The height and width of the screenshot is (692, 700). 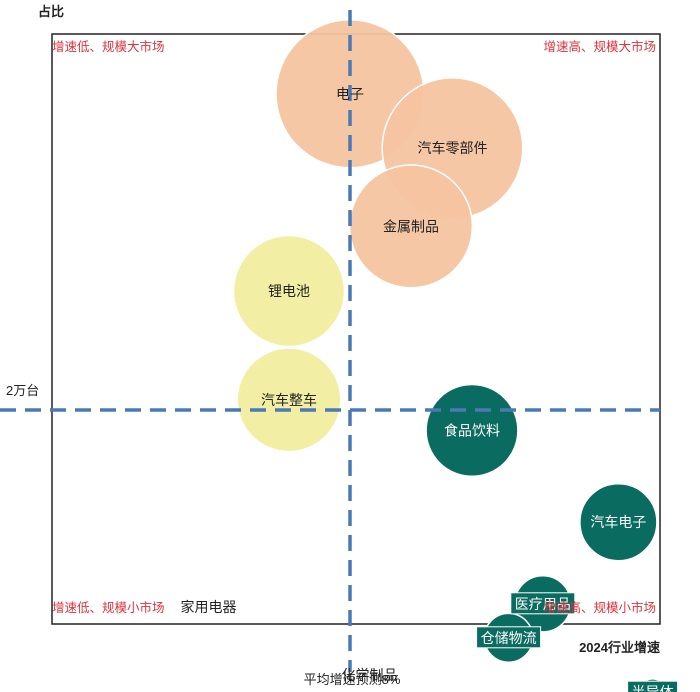 I want to click on bubble-label-point-4: 汽车整车, so click(x=289, y=400).